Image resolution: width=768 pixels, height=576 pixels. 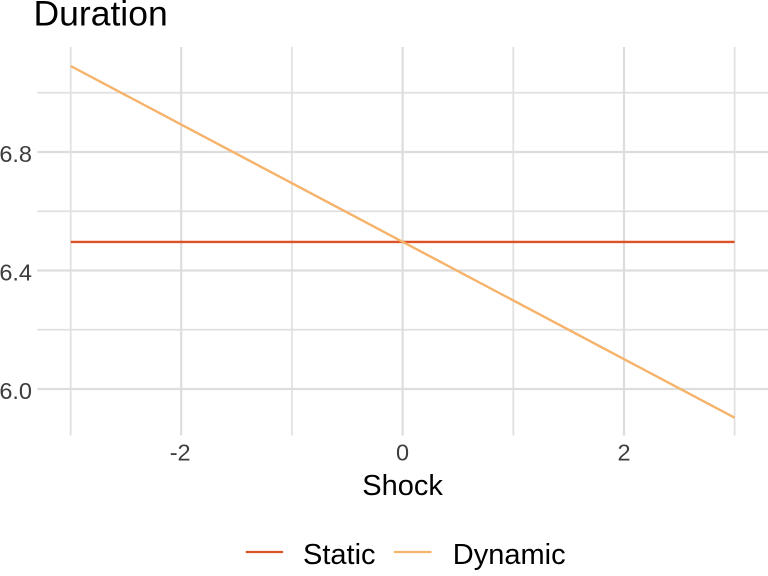 I want to click on svg-text: Duration, so click(x=101, y=17).